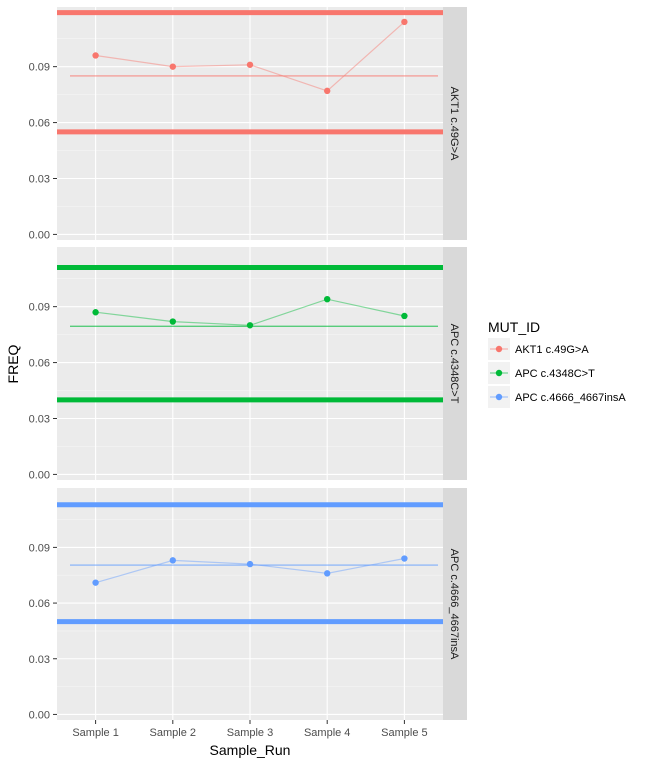  I want to click on y-axis-title: FREQ, so click(13, 363).